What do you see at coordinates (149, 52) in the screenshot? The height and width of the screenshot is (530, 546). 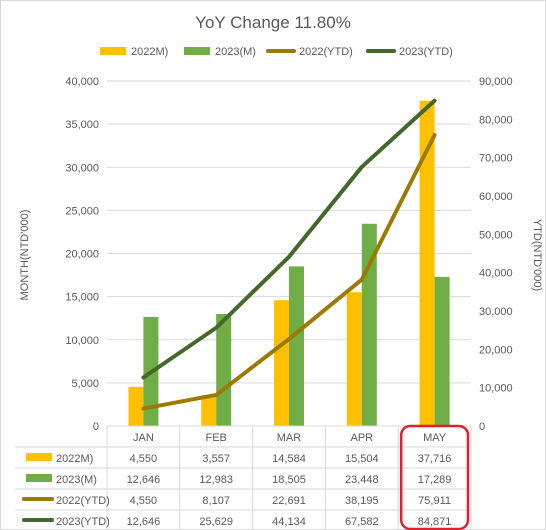 I see `legend-label: 2022M)` at bounding box center [149, 52].